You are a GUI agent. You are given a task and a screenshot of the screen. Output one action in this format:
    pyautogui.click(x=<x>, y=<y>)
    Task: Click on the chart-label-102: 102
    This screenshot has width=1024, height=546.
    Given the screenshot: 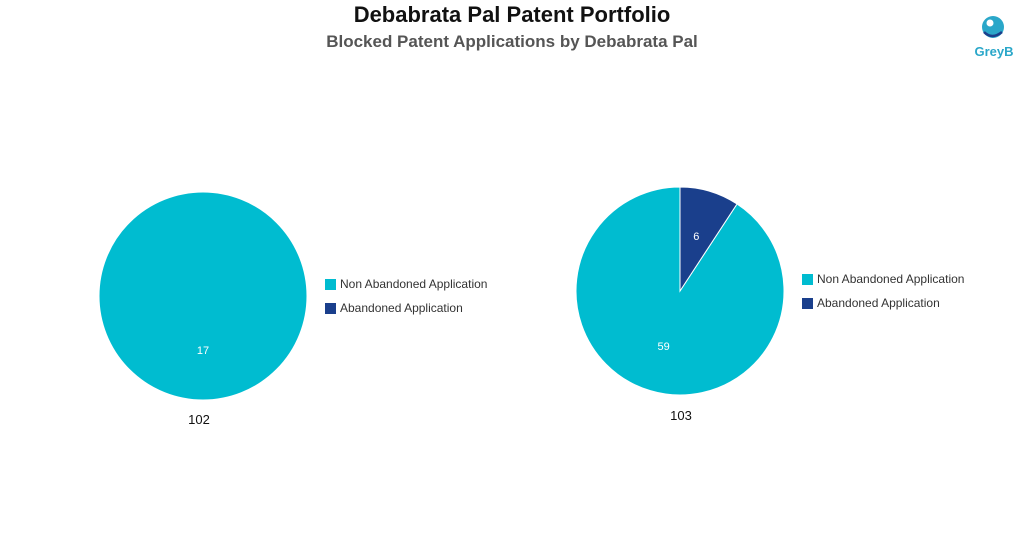 What is the action you would take?
    pyautogui.click(x=199, y=419)
    